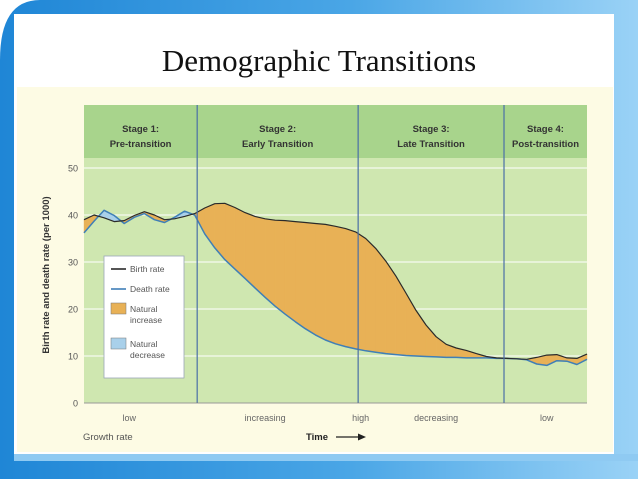 This screenshot has width=638, height=479. Describe the element at coordinates (73, 263) in the screenshot. I see `y-tick-label: 30` at that location.